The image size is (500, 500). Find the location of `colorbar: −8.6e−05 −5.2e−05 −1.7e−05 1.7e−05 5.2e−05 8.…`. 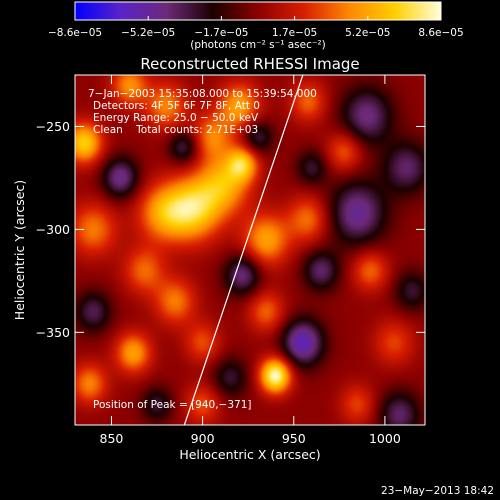

colorbar: −8.6e−05 −5.2e−05 −1.7e−05 1.7e−05 5.2e−05 8.… is located at coordinates (256, 26).